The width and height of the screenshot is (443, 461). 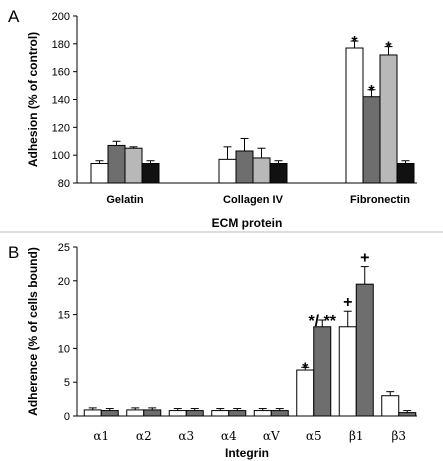 What do you see at coordinates (186, 436) in the screenshot?
I see `x-tick-label: α3` at bounding box center [186, 436].